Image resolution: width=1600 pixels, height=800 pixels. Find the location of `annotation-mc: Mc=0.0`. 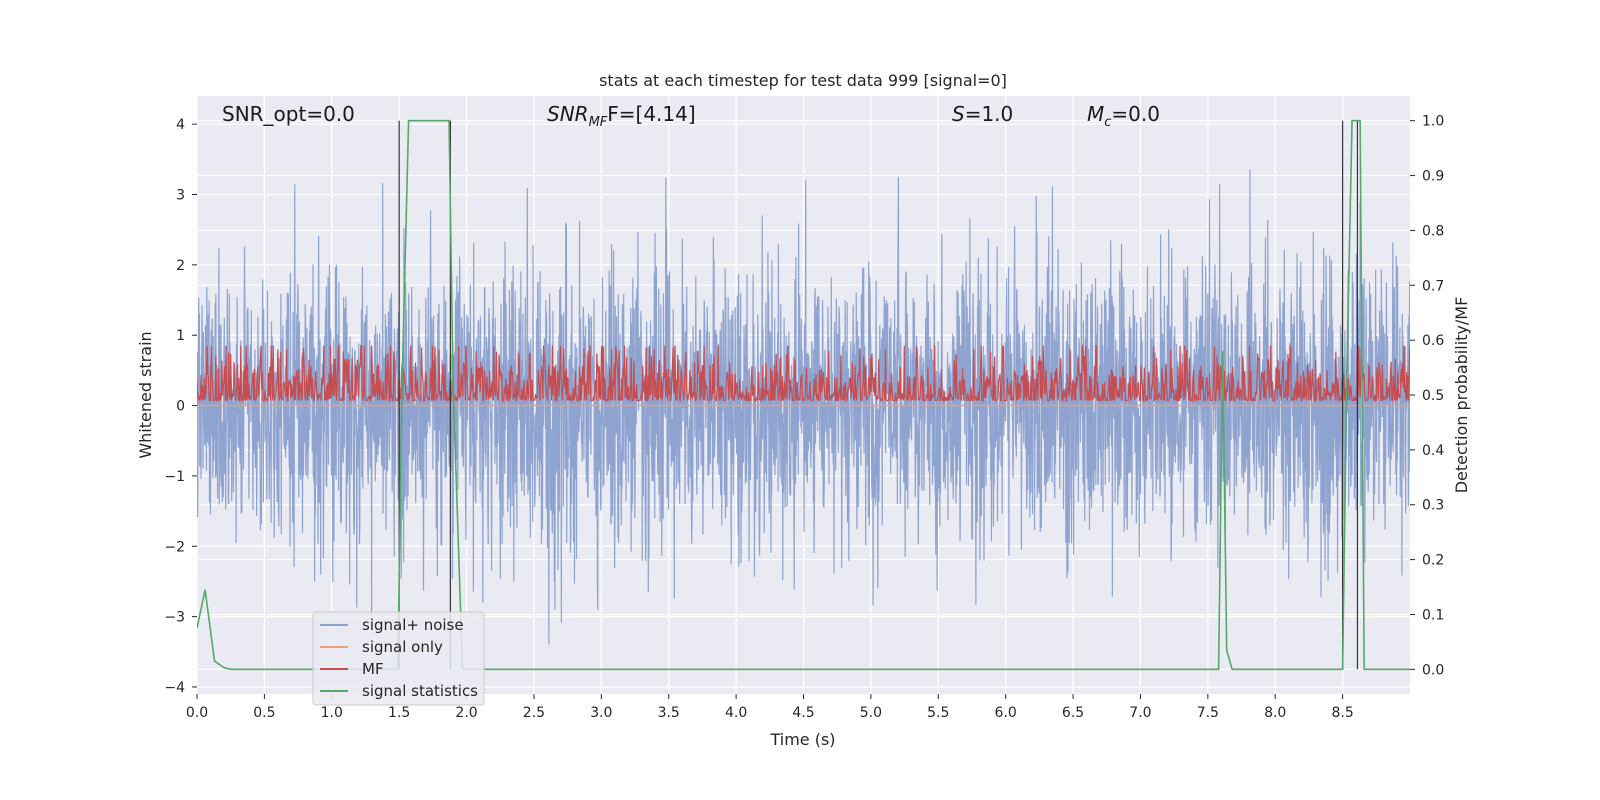

annotation-mc: Mc=0.0 is located at coordinates (1123, 116).